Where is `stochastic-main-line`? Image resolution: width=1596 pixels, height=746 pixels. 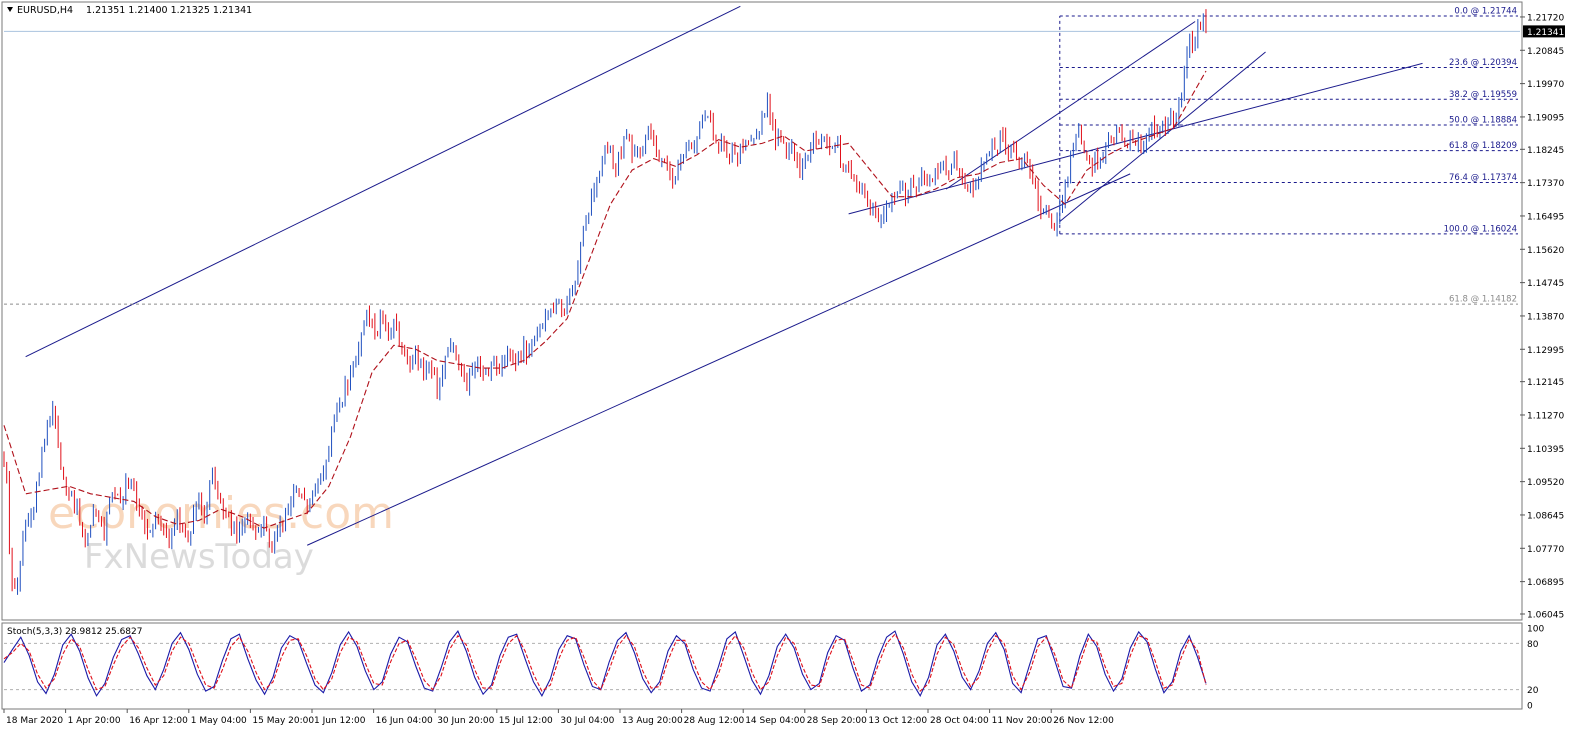 stochastic-main-line is located at coordinates (605, 663).